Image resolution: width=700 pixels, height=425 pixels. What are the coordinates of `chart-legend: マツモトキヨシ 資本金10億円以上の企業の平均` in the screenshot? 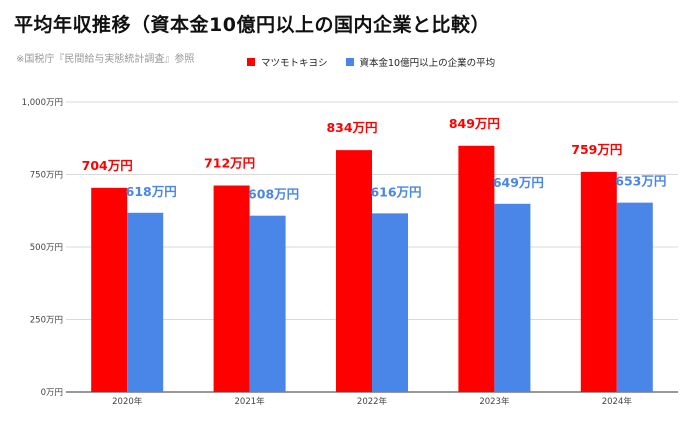 It's located at (371, 62).